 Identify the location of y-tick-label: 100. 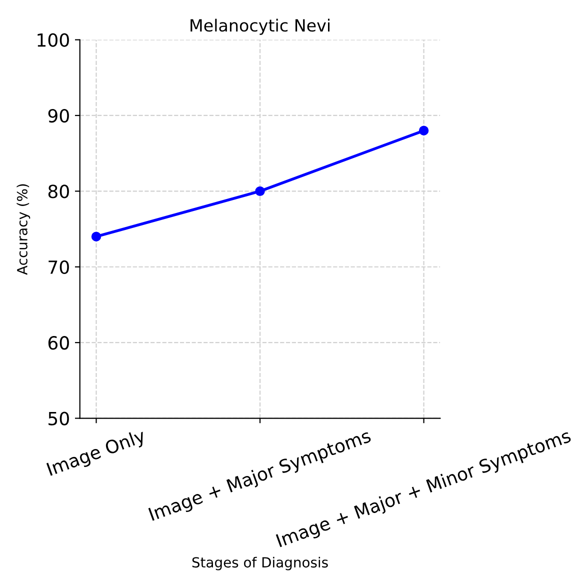
(53, 40).